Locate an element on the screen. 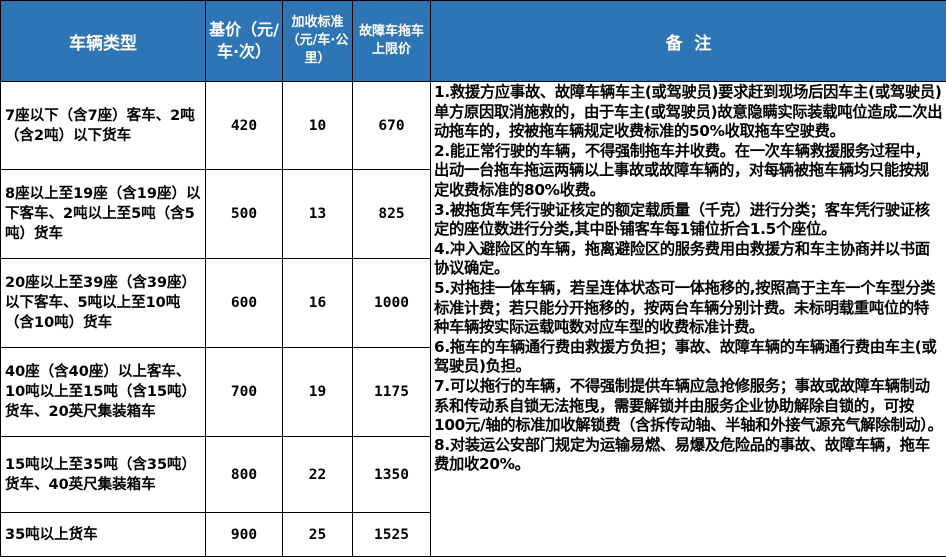 The height and width of the screenshot is (557, 946). limit-price-cell: 1525 is located at coordinates (391, 534).